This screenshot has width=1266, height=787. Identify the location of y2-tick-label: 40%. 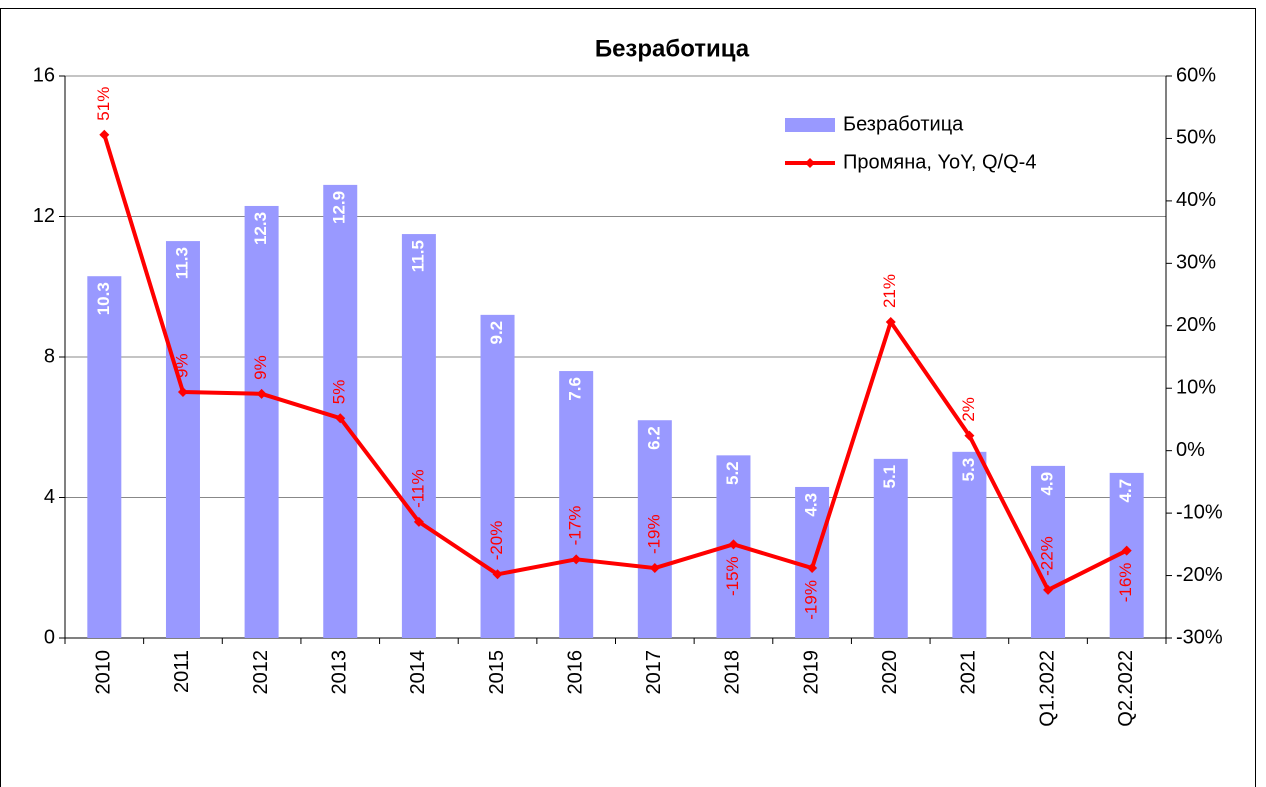
(1196, 200).